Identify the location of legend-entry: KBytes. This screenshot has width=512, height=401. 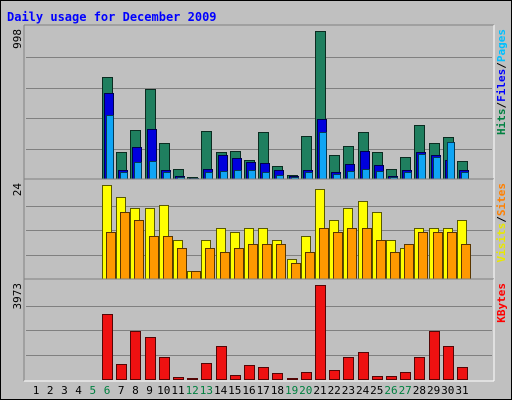
(501, 303).